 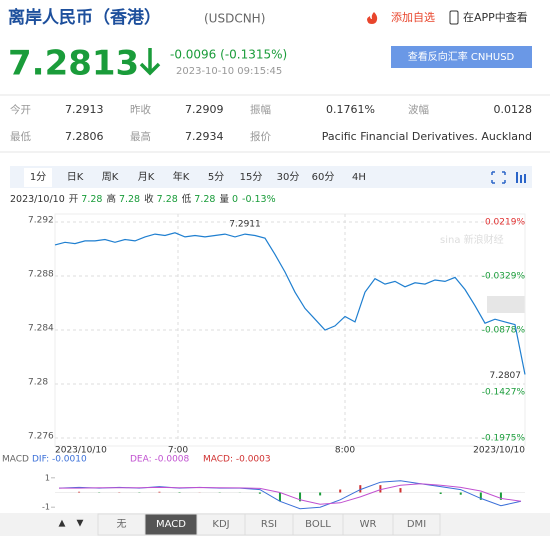 What do you see at coordinates (368, 524) in the screenshot?
I see `indicator-tab: WR` at bounding box center [368, 524].